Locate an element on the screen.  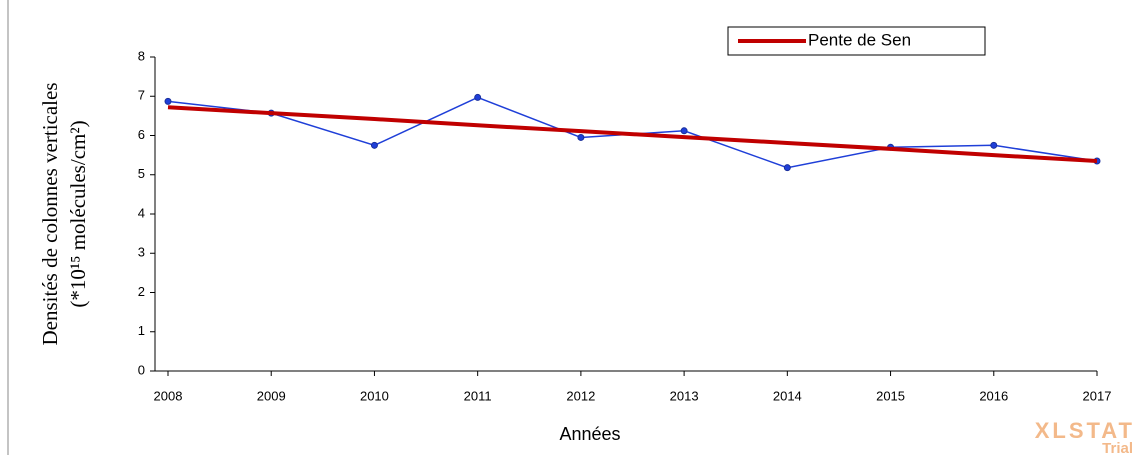
watermark: Trial is located at coordinates (1117, 447).